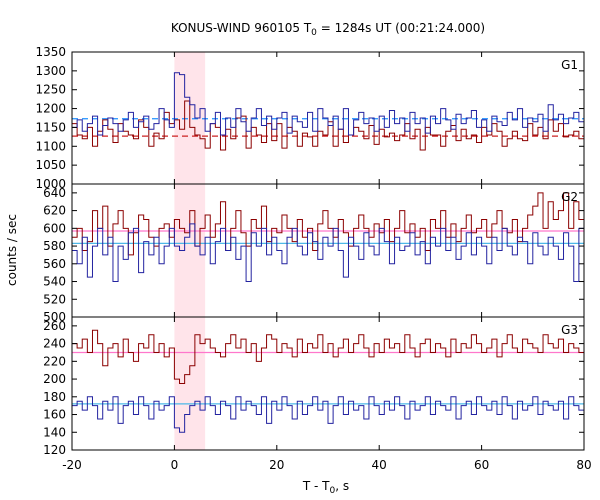  Describe the element at coordinates (72, 465) in the screenshot. I see `x-tick-label: -20` at that location.